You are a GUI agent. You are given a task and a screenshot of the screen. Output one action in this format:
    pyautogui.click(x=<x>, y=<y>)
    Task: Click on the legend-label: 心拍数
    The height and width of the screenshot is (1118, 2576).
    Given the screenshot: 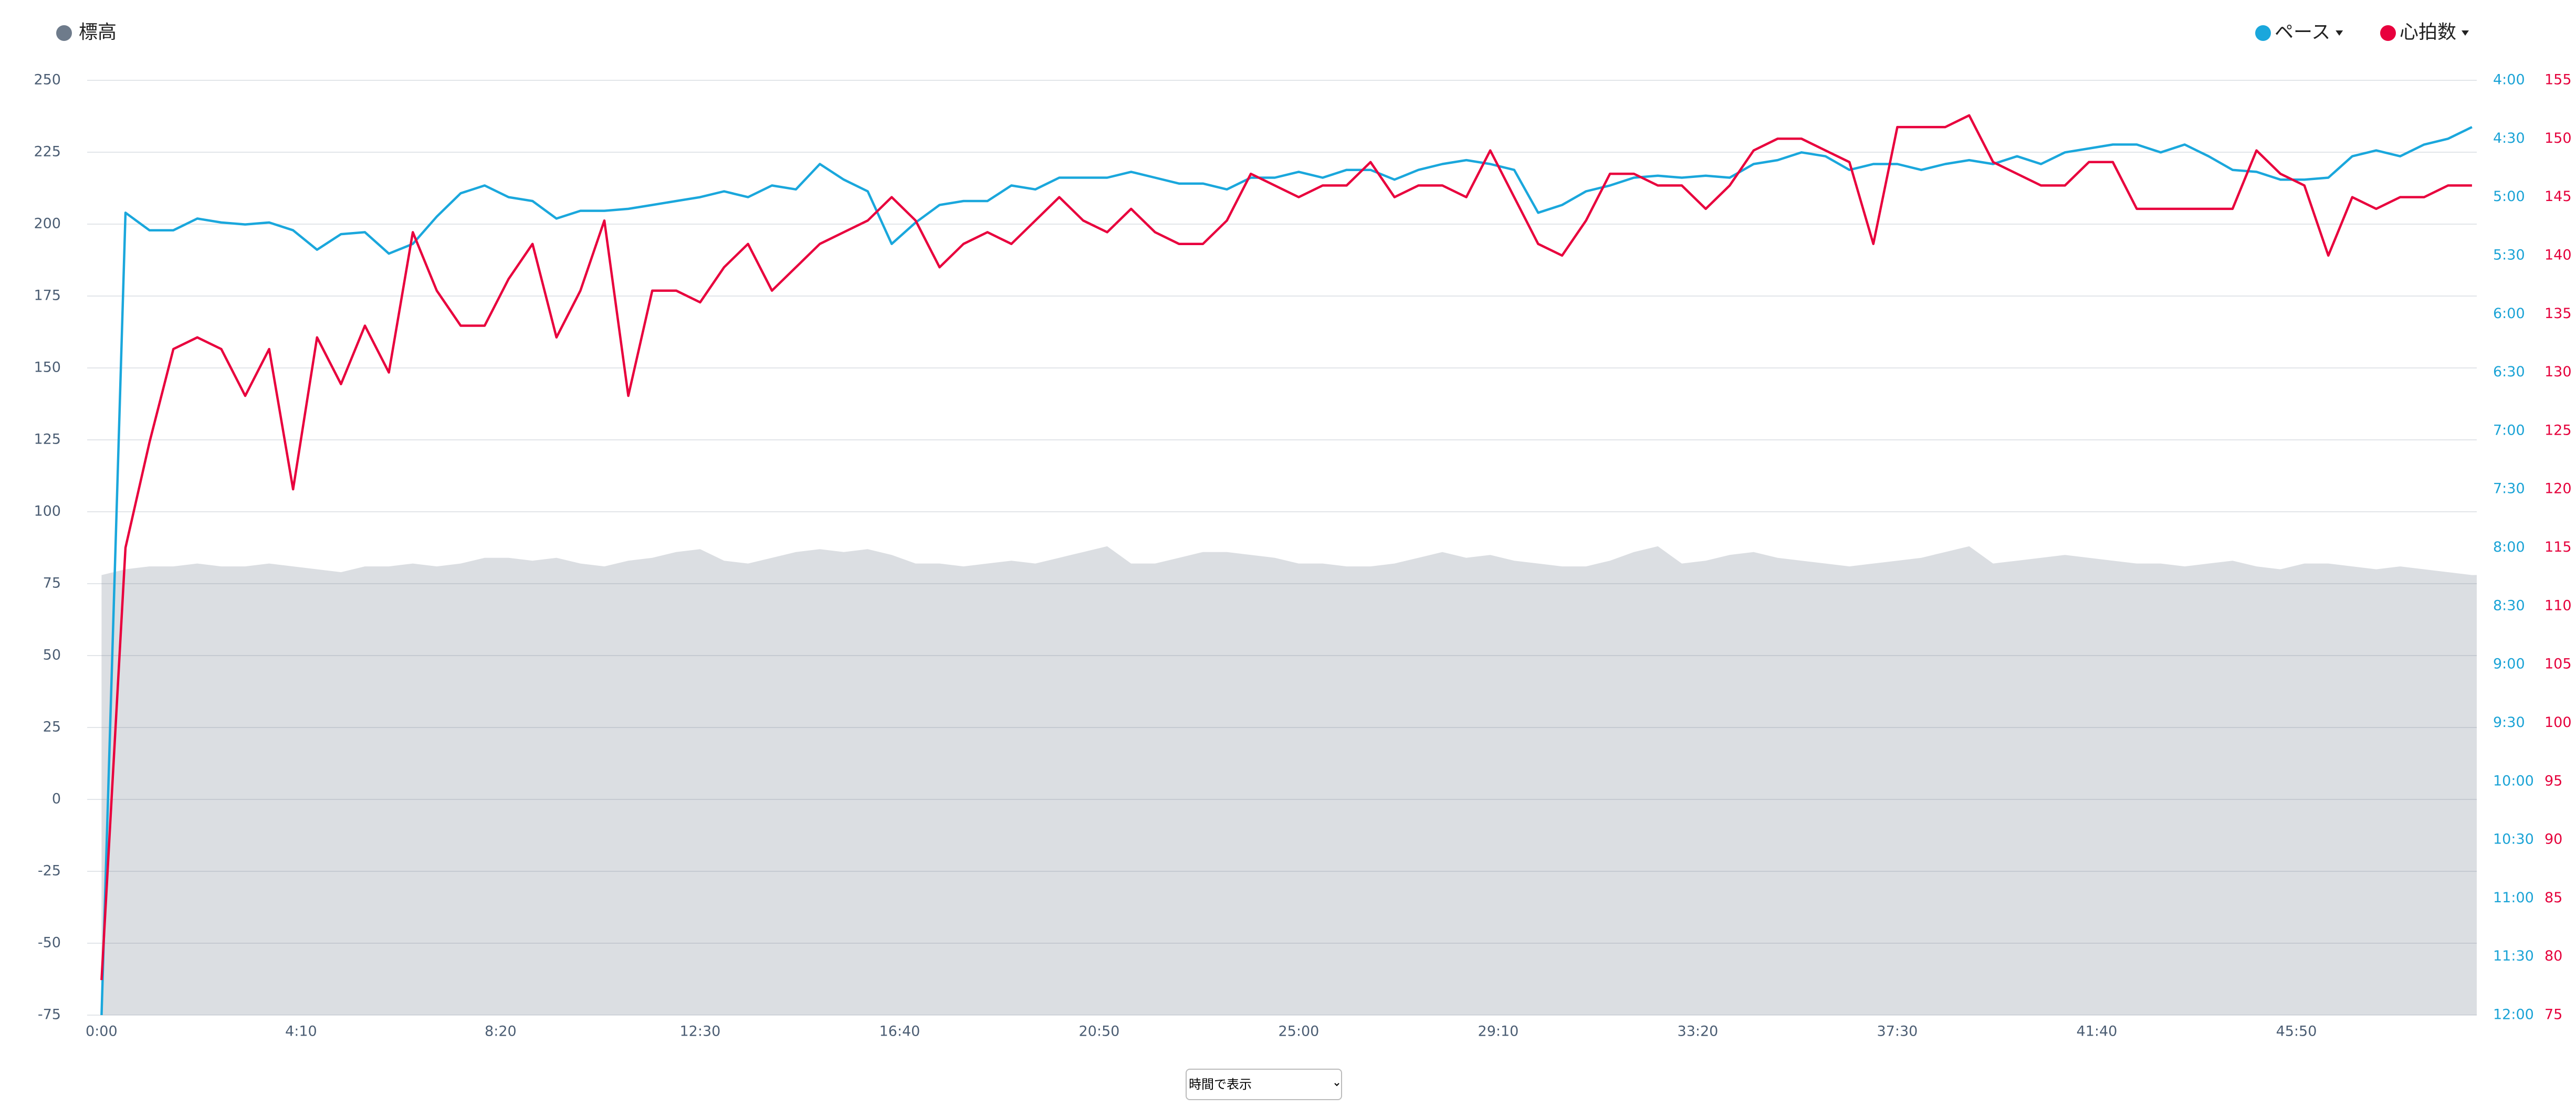 What is the action you would take?
    pyautogui.click(x=2428, y=32)
    